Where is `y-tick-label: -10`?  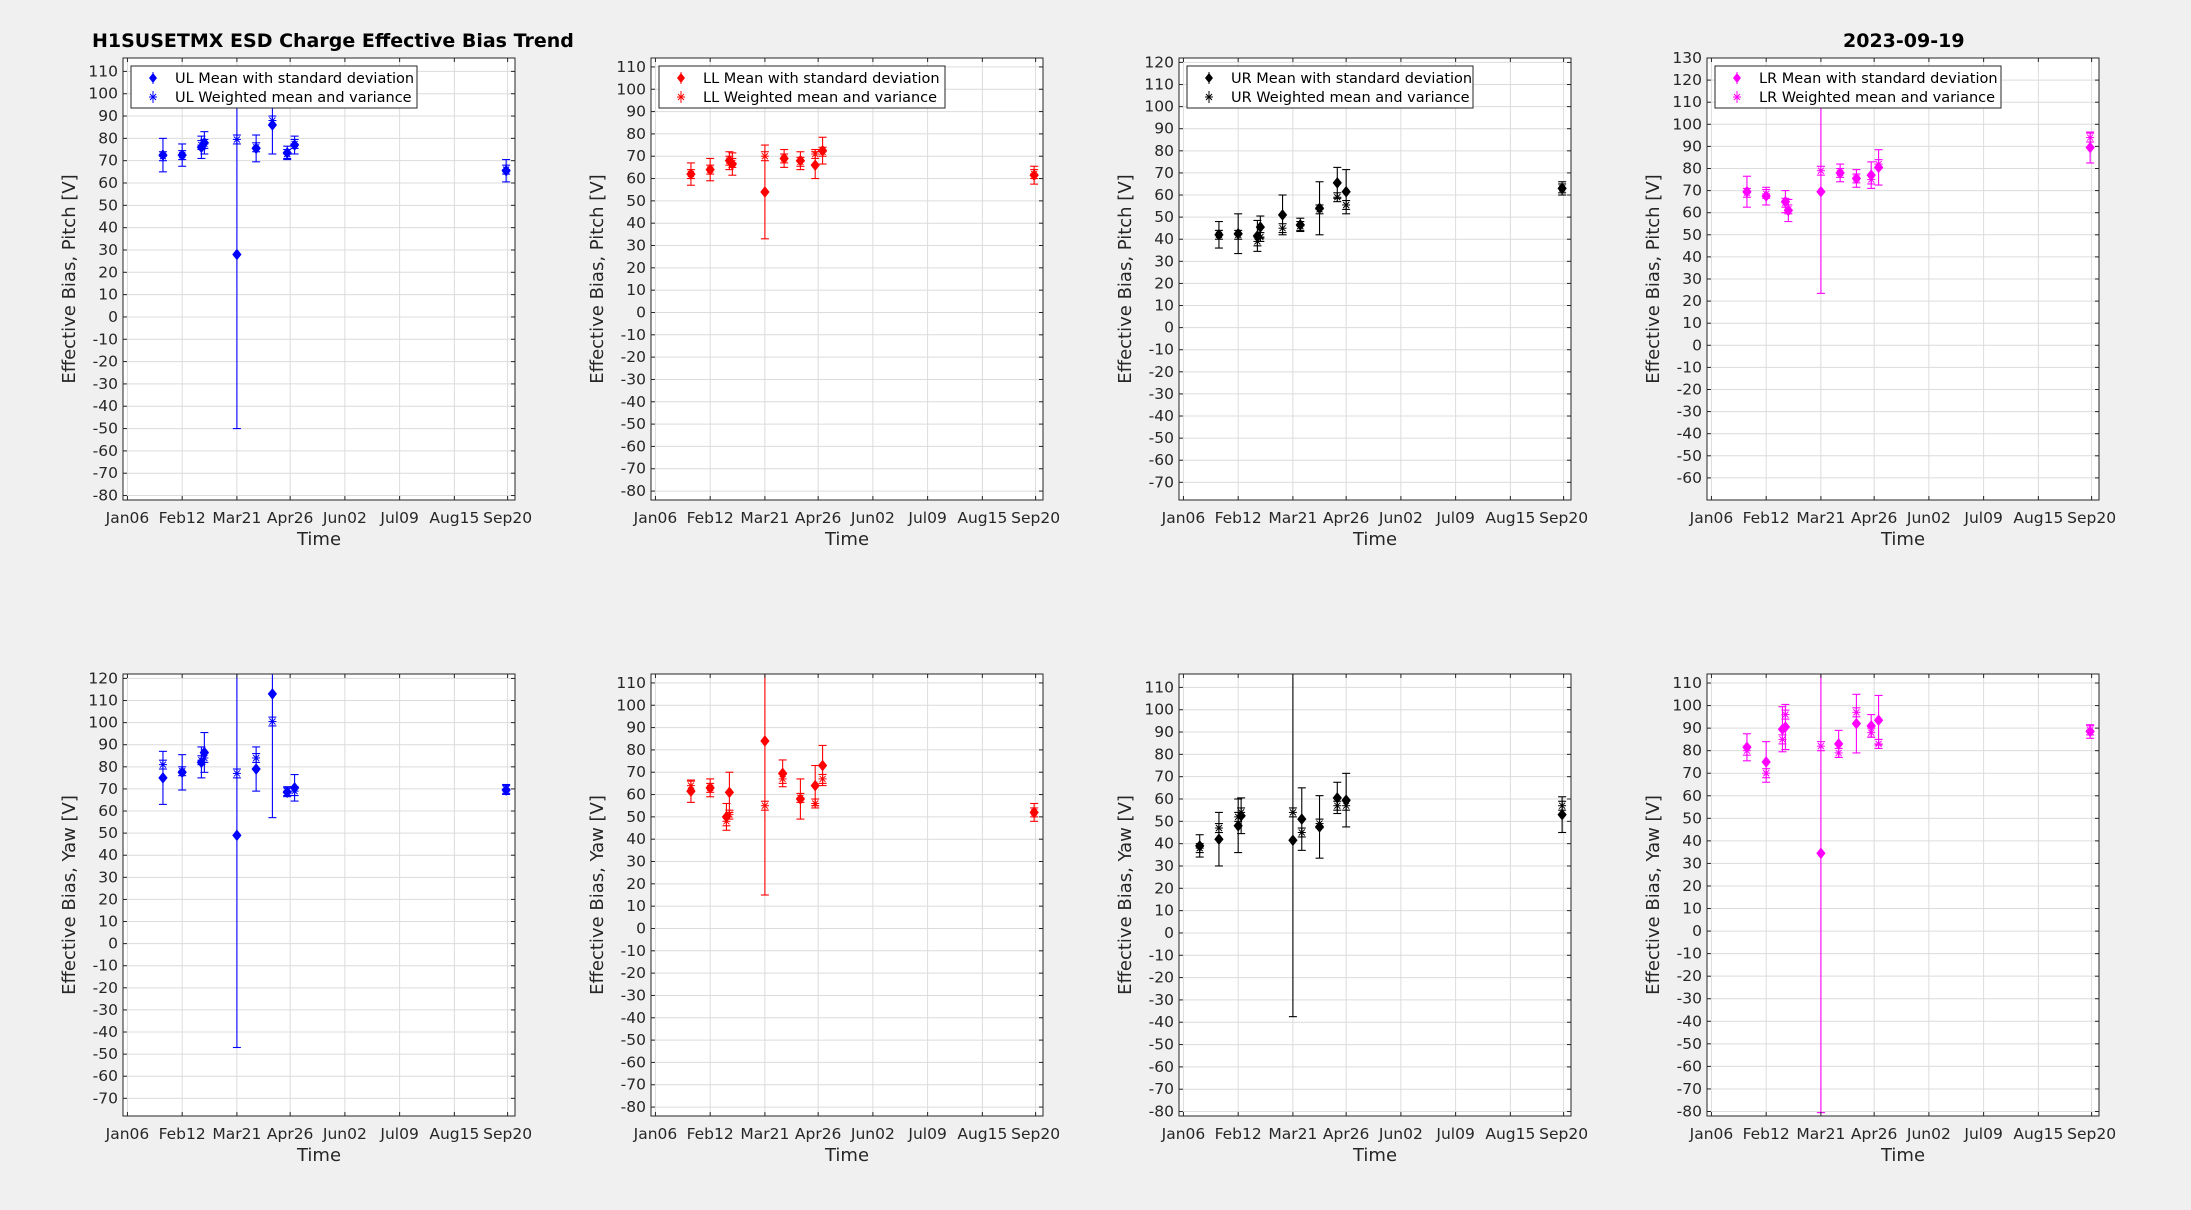 y-tick-label: -10 is located at coordinates (1161, 955).